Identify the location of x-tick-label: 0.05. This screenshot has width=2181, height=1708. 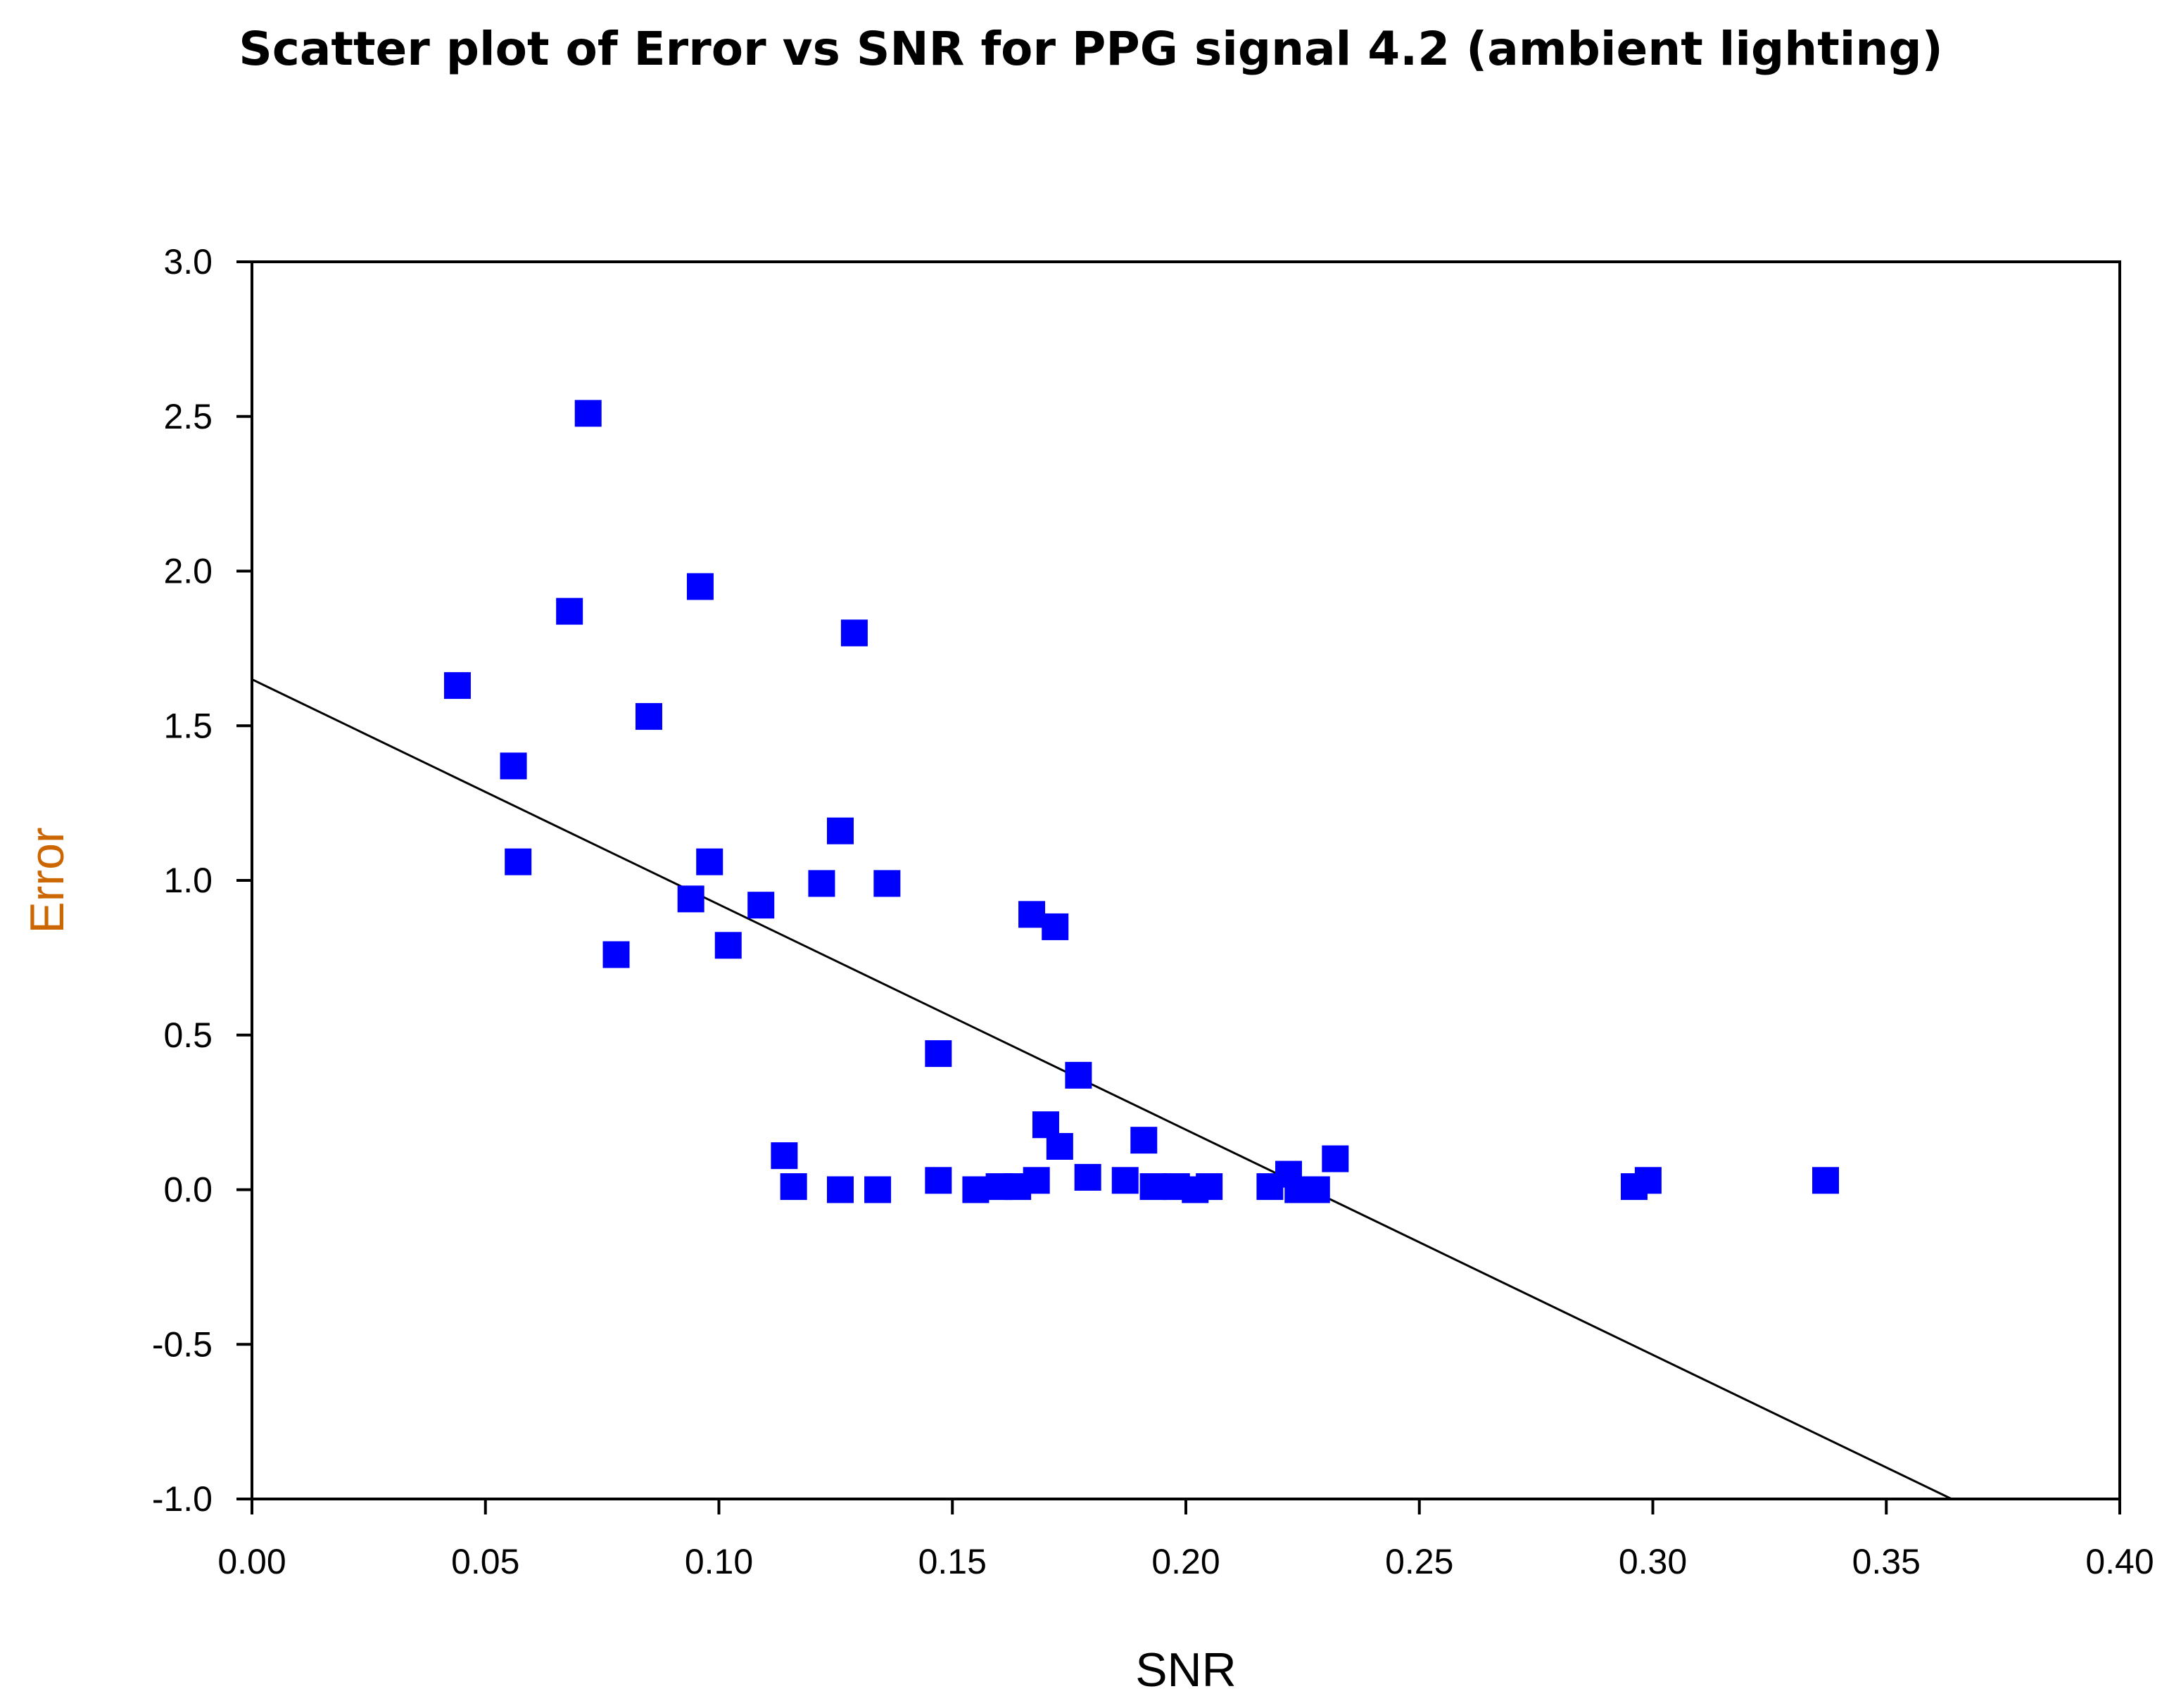
(485, 1561).